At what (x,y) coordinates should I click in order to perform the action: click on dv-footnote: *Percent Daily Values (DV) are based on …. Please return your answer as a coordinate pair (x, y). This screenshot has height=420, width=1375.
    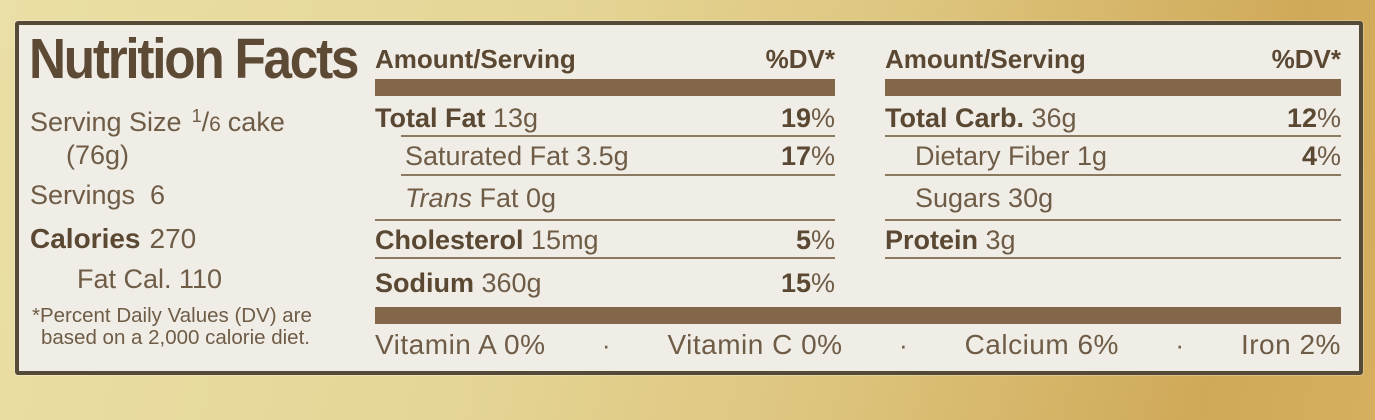
    Looking at the image, I should click on (172, 327).